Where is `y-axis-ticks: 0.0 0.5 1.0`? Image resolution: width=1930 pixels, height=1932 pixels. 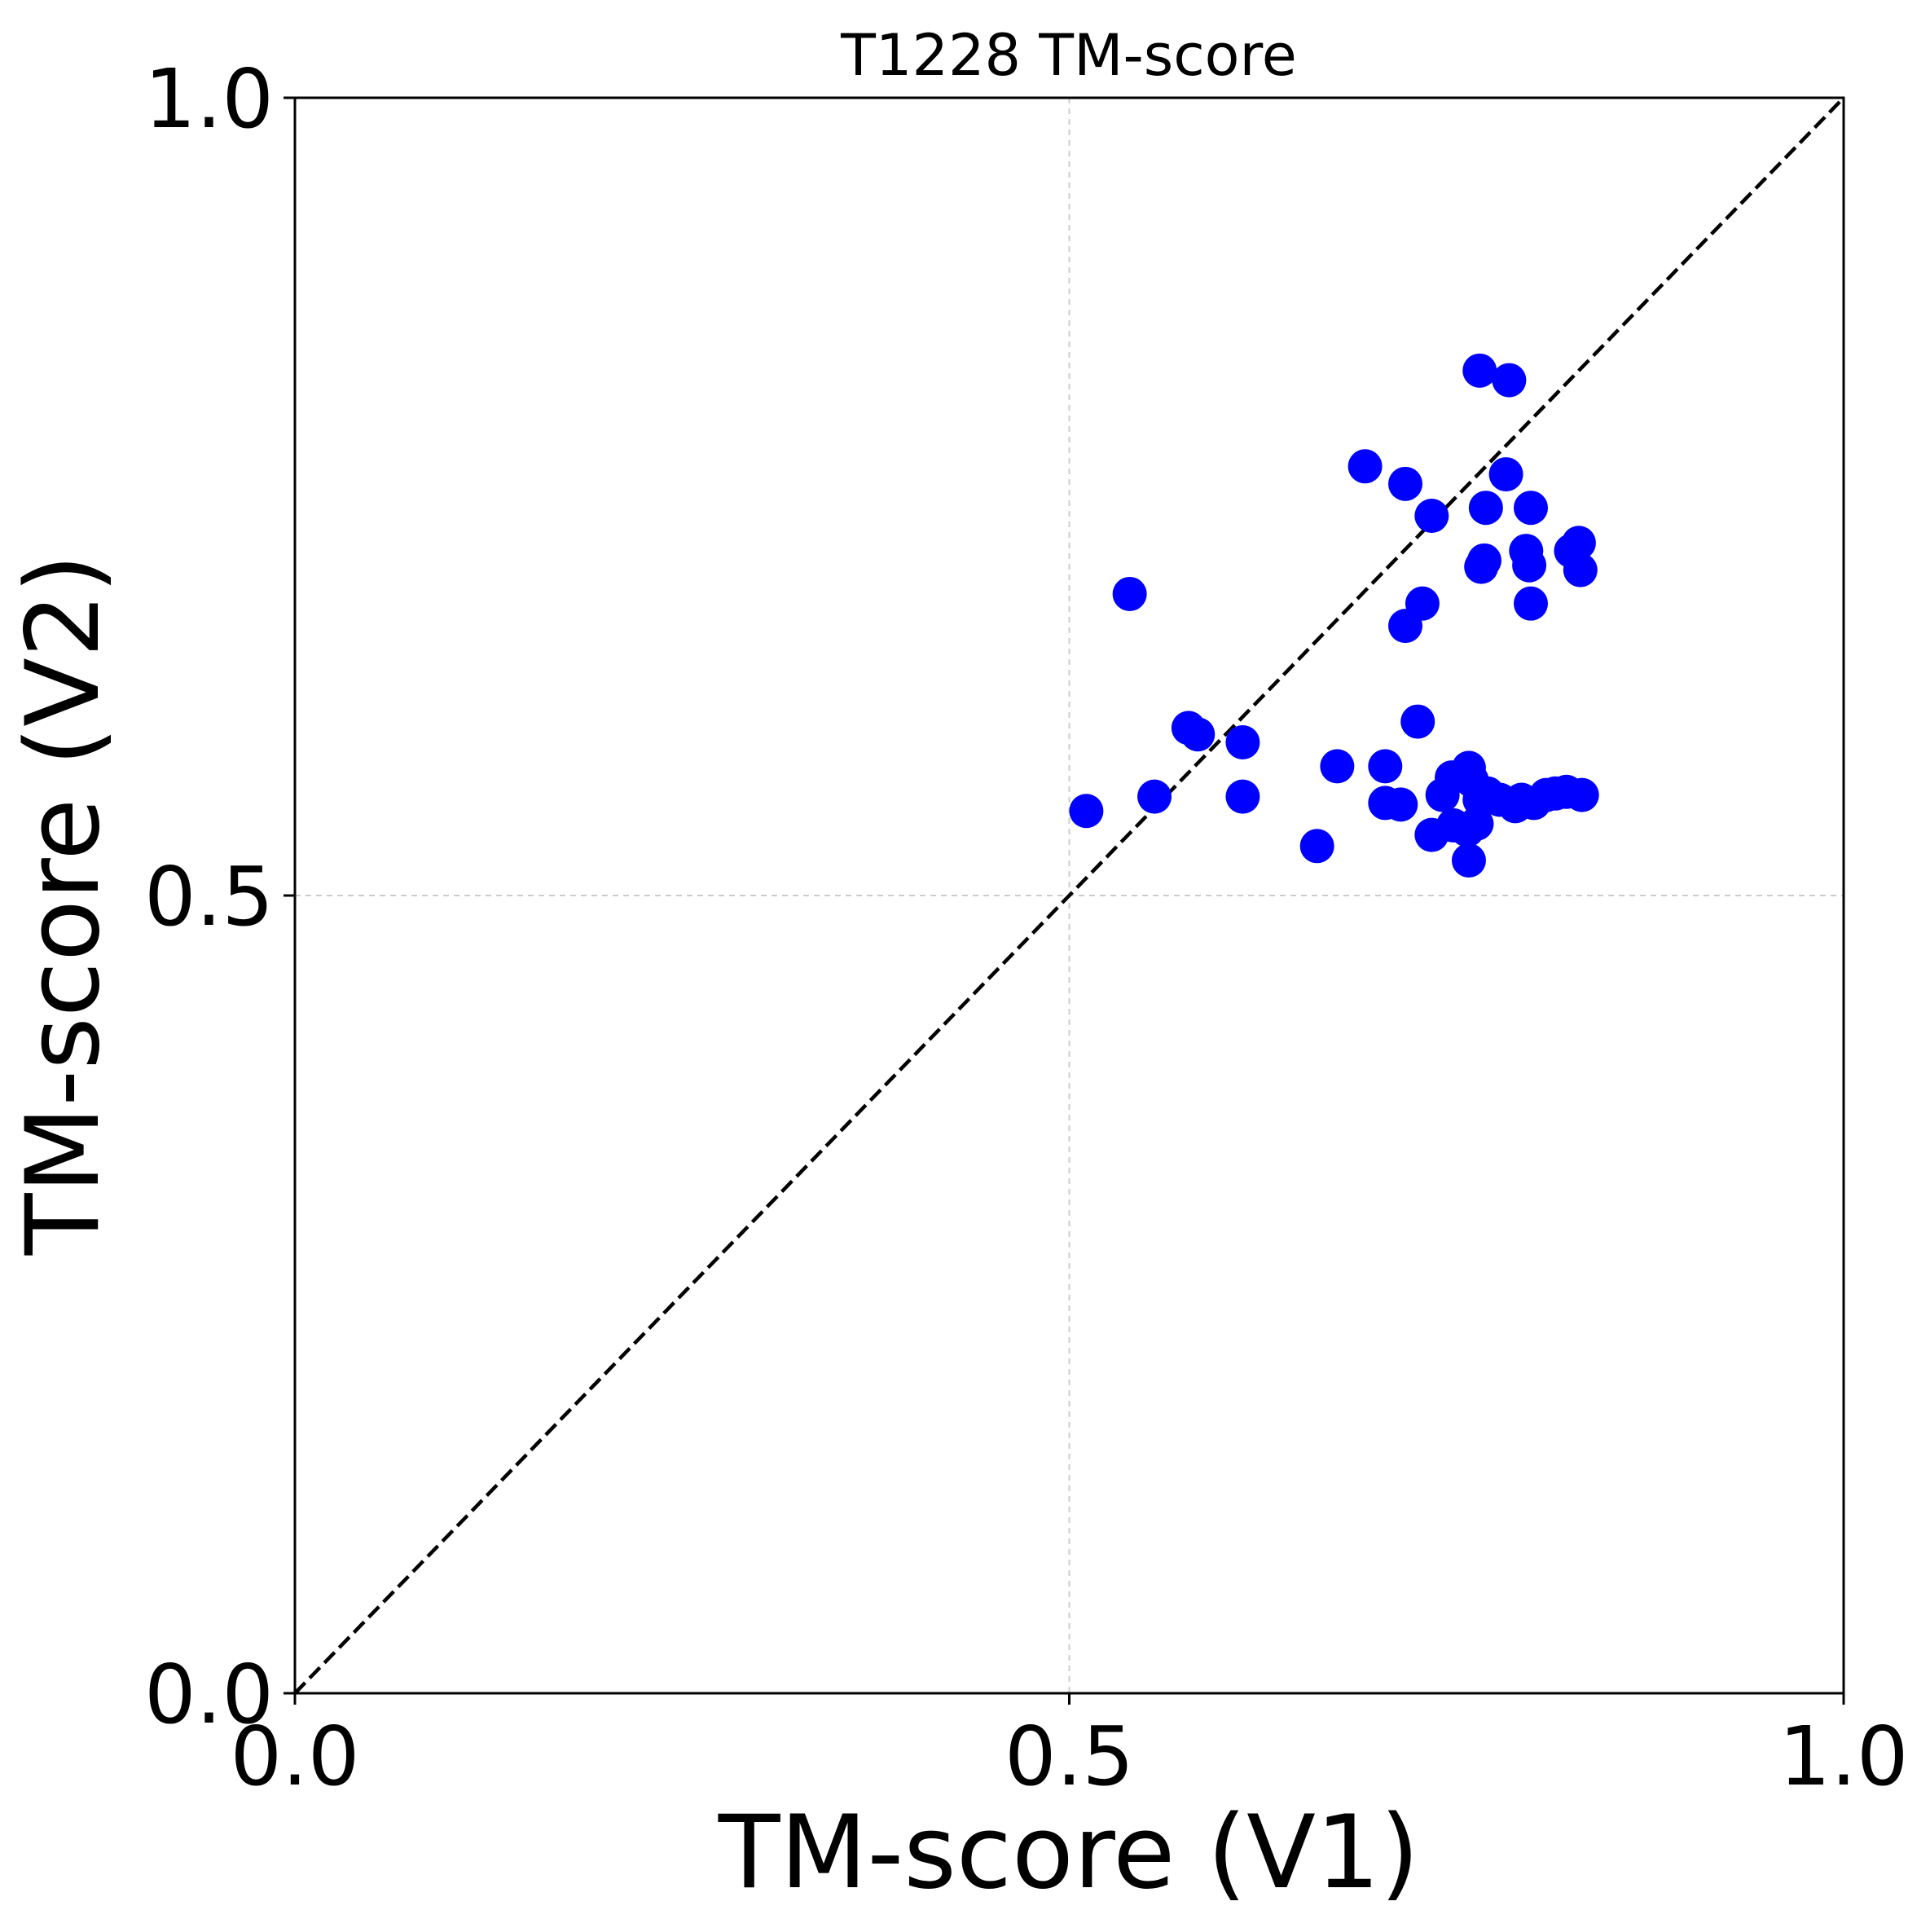
y-axis-ticks: 0.0 0.5 1.0 is located at coordinates (220, 896).